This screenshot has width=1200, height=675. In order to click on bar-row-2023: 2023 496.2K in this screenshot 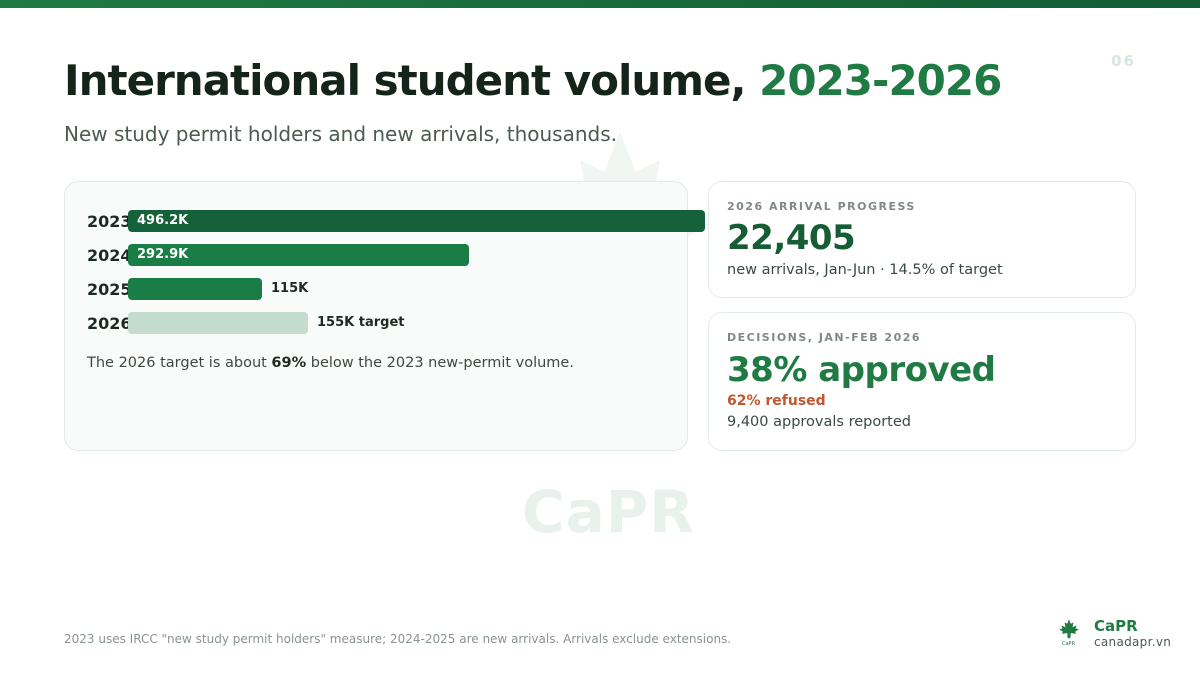, I will do `click(385, 222)`.